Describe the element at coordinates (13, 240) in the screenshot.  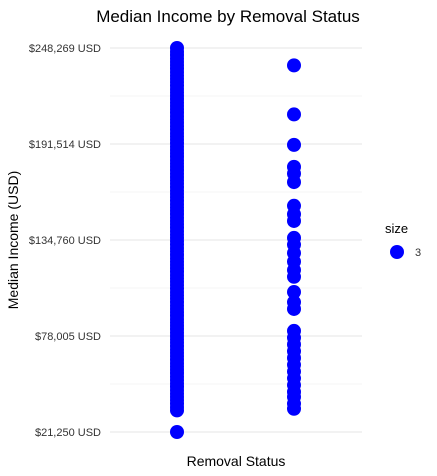
I see `y-axis-title: Median Income (USD)` at that location.